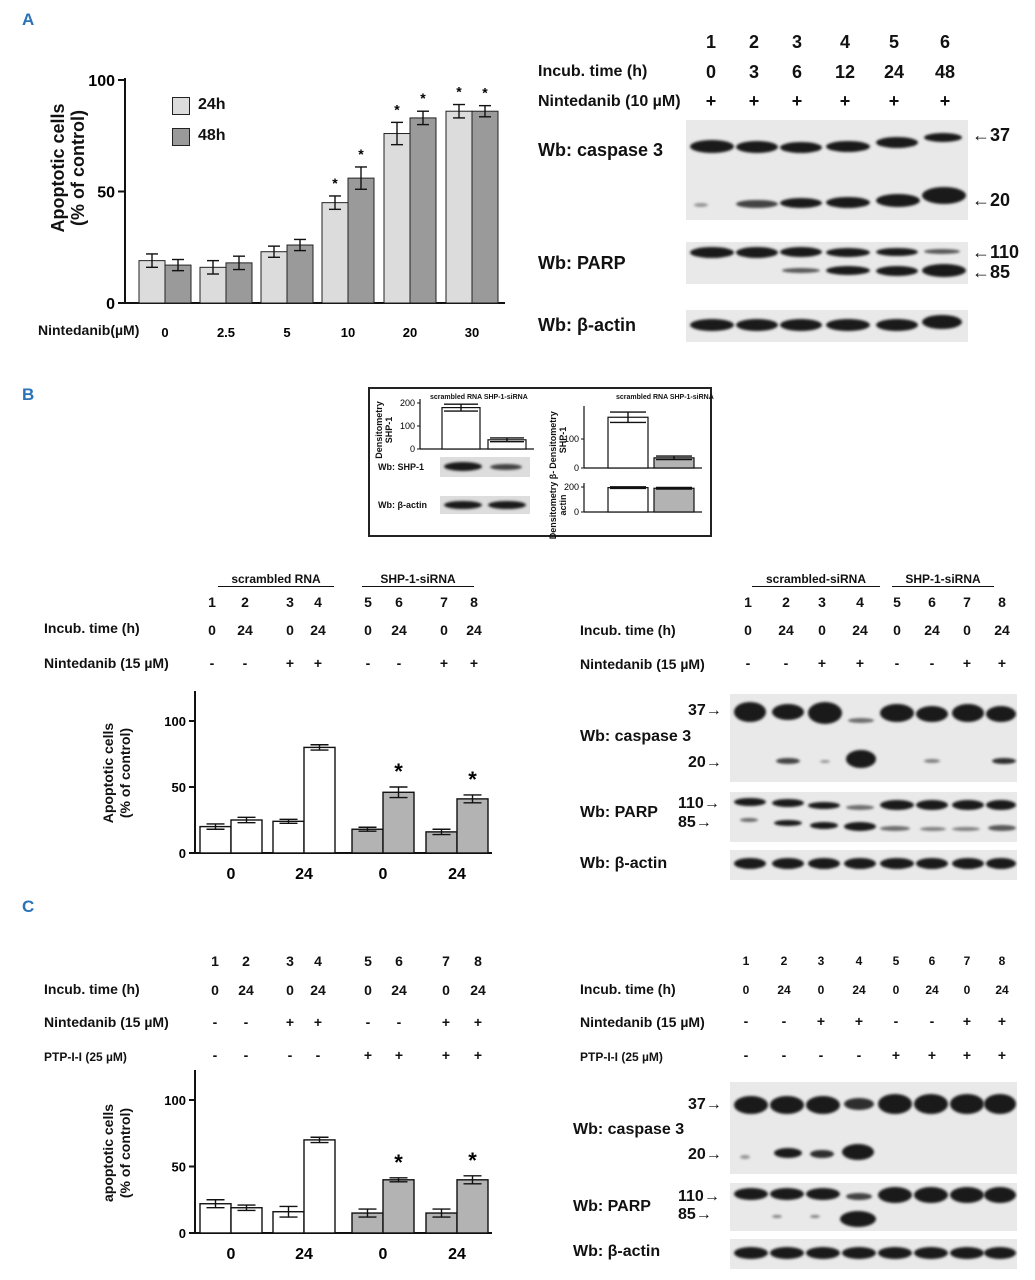 This screenshot has height=1280, width=1035. I want to click on panel-a-xlabel: Nintedanib(µM), so click(89, 330).